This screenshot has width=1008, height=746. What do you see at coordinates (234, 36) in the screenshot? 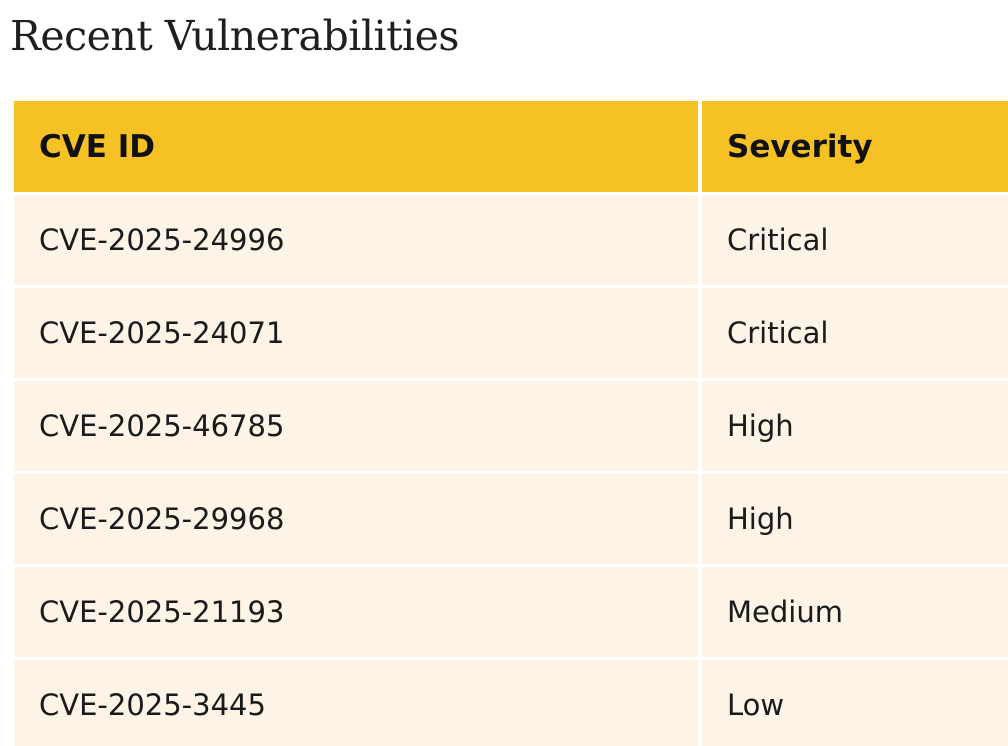
I see `page-title: Recent Vulnerabilities` at bounding box center [234, 36].